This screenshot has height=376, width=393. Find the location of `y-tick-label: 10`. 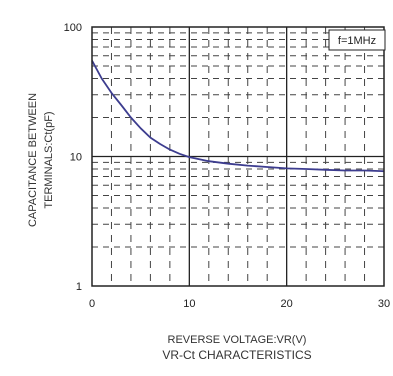

y-tick-label: 10 is located at coordinates (76, 158).